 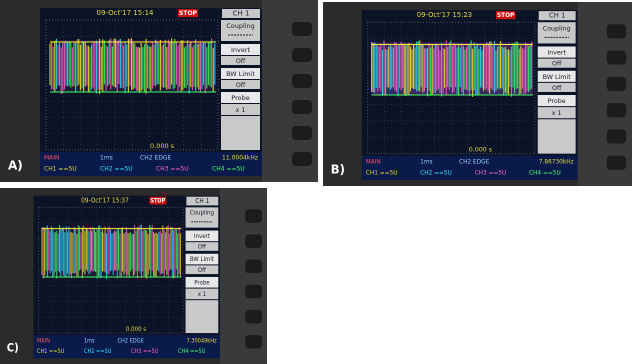 What do you see at coordinates (105, 200) in the screenshot?
I see `timestamp: 09-Oct'17 15:37` at bounding box center [105, 200].